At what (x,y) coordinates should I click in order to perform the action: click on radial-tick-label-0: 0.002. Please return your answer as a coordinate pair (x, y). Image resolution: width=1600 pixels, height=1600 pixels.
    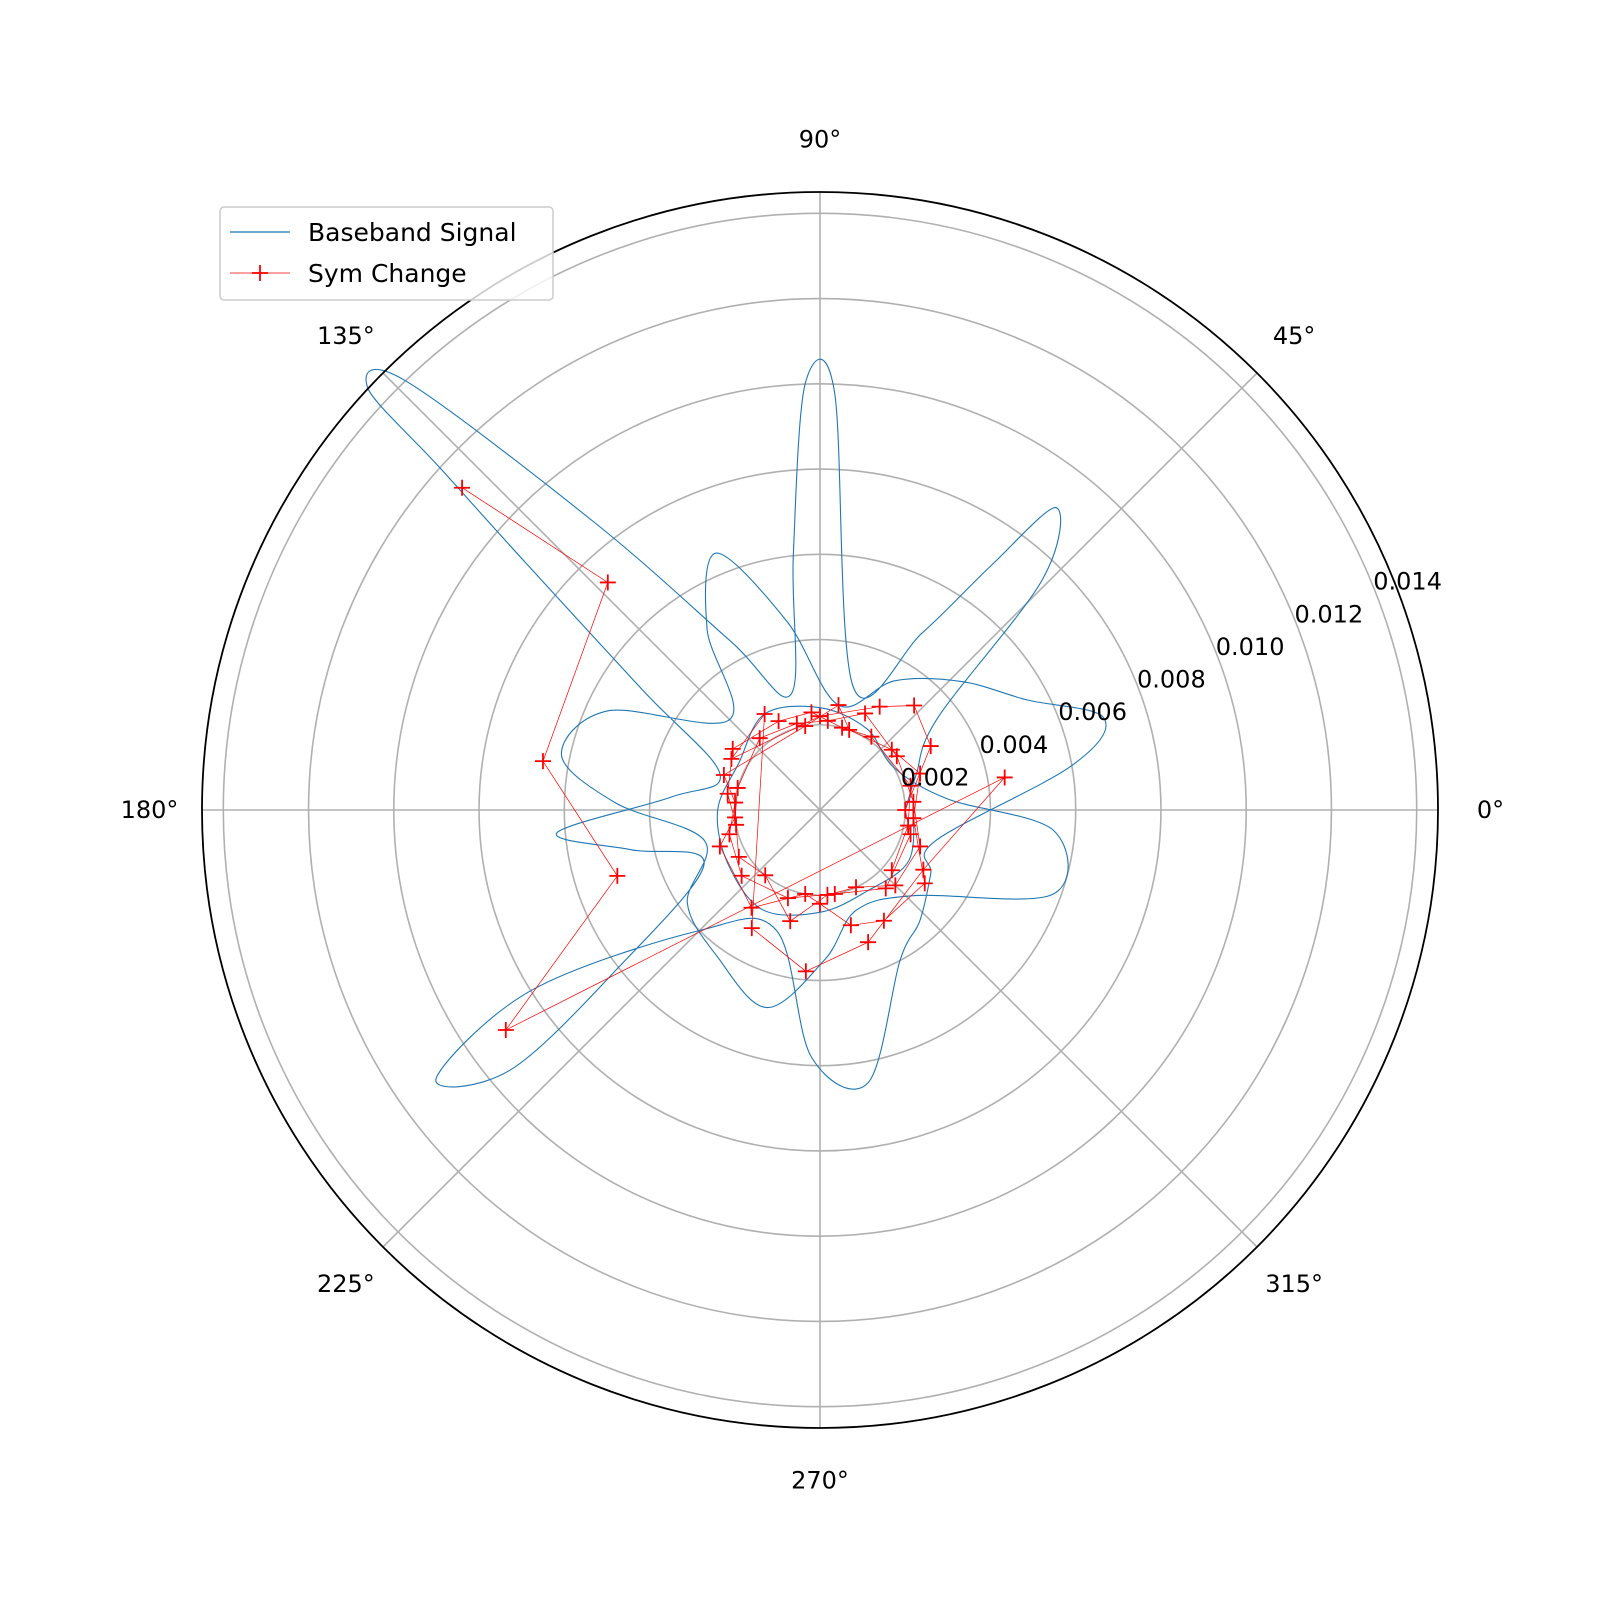
    Looking at the image, I should click on (935, 777).